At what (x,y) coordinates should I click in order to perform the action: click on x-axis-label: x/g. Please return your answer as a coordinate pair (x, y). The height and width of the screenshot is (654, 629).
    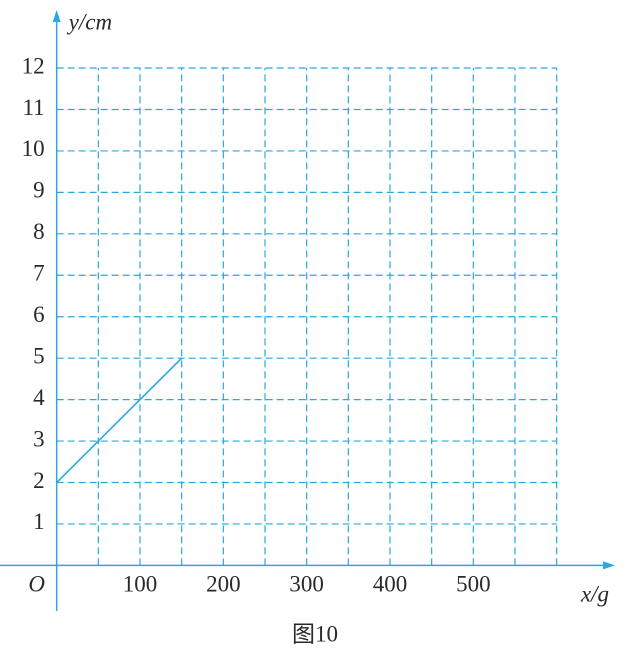
    Looking at the image, I should click on (594, 594).